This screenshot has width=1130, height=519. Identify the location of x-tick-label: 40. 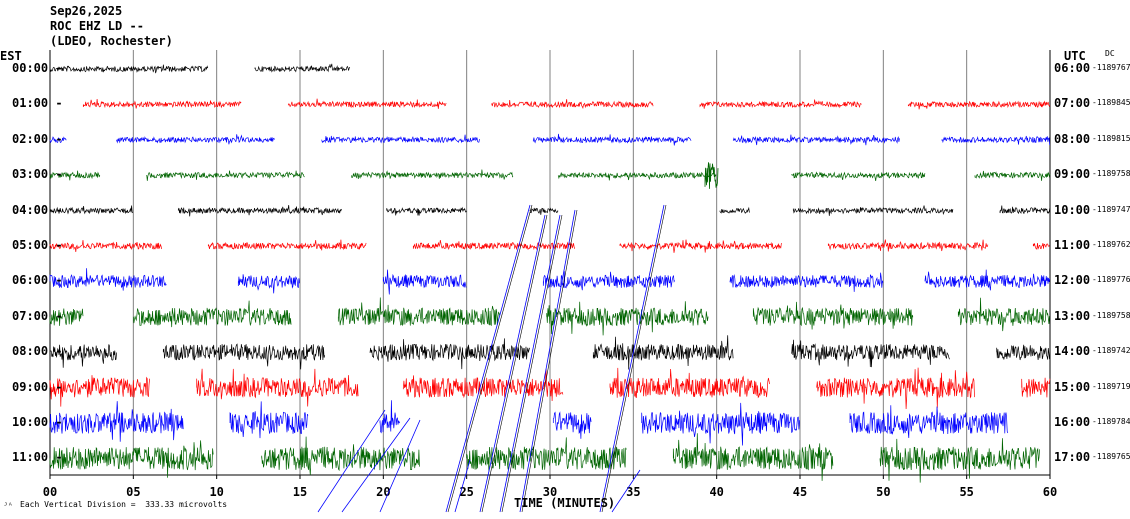
(716, 492).